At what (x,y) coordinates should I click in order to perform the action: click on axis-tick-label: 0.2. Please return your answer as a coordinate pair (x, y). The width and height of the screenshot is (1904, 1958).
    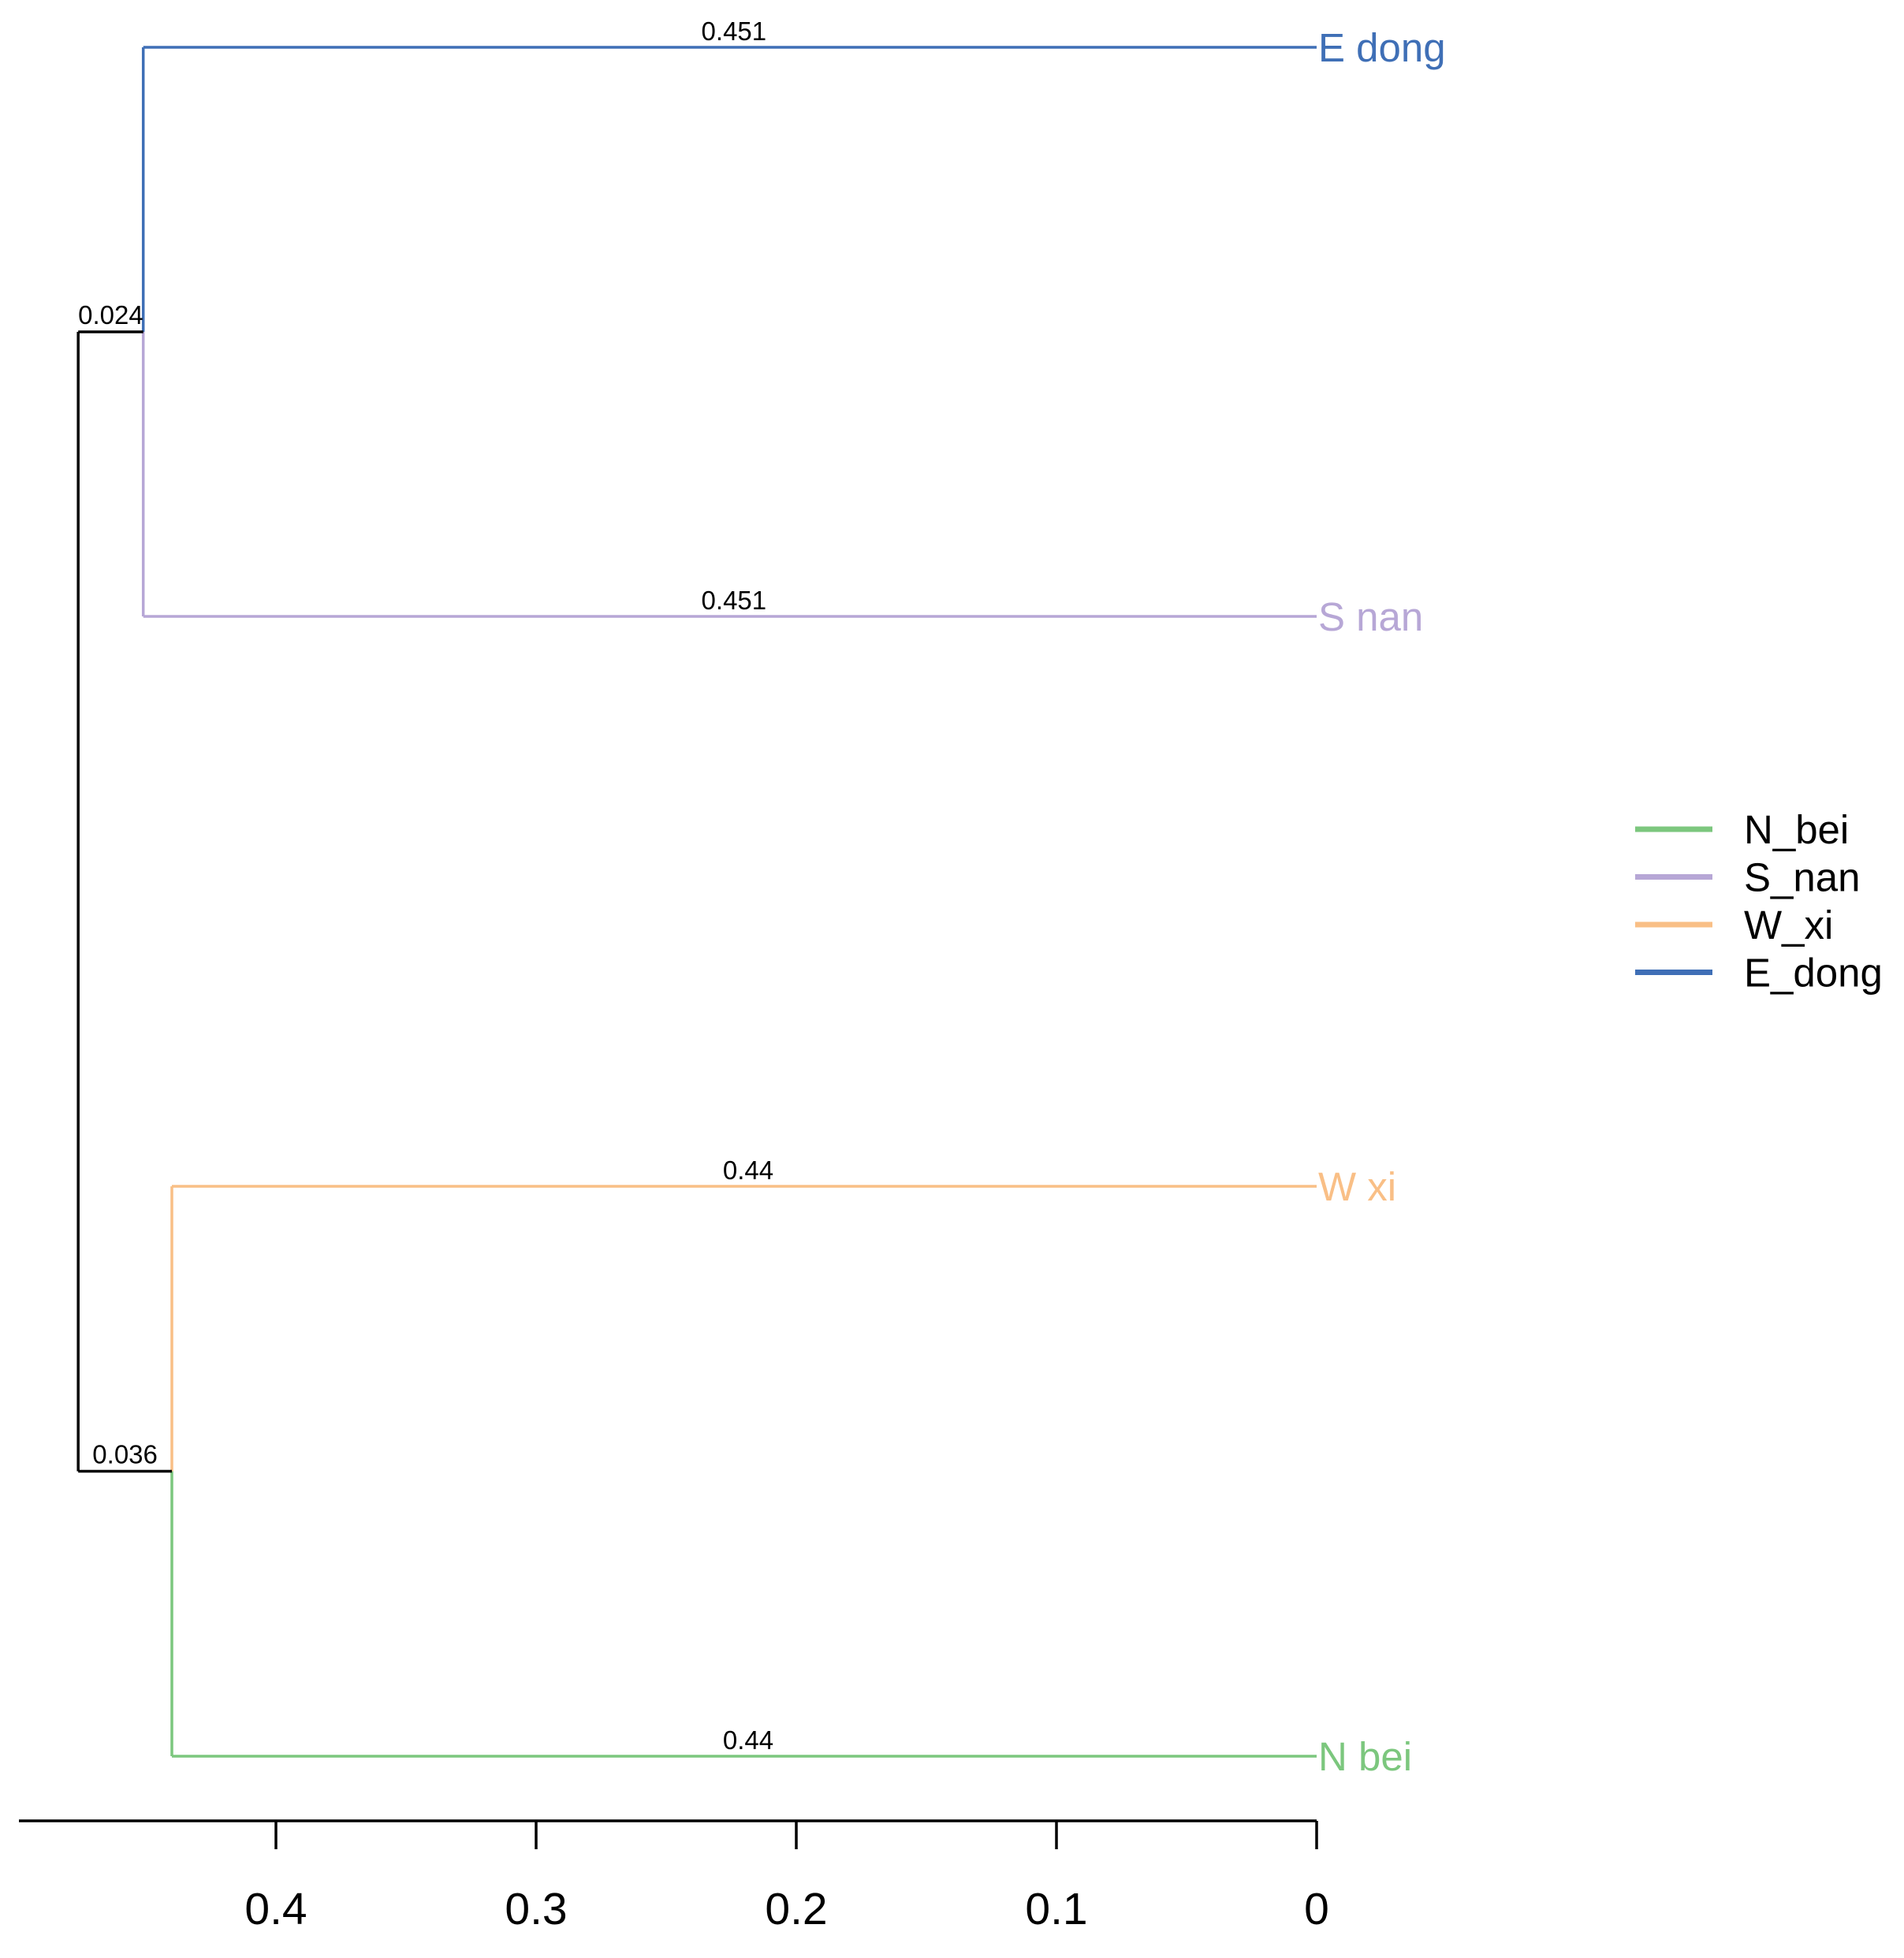
    Looking at the image, I should click on (796, 1909).